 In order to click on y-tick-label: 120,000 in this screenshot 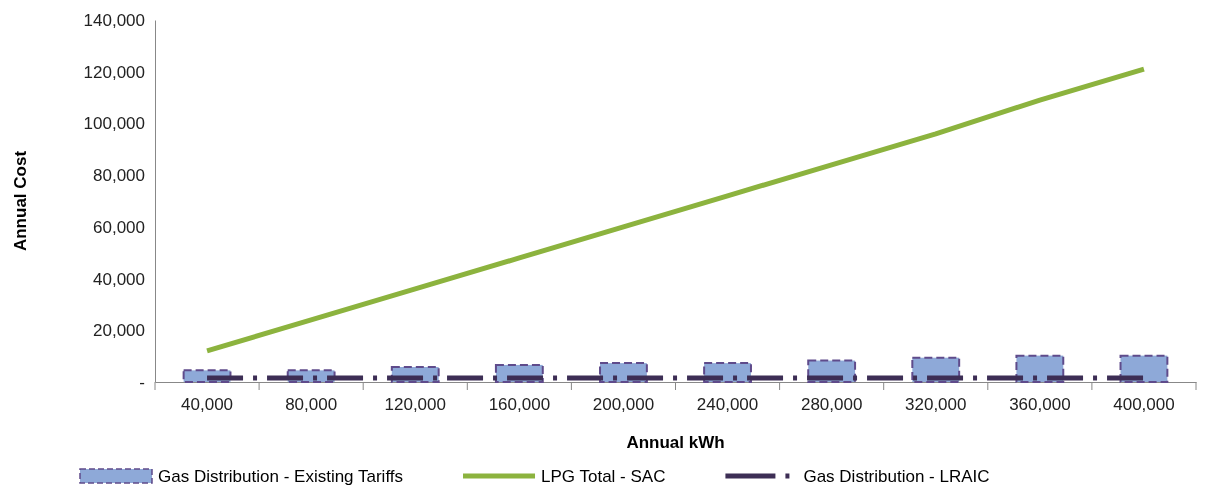, I will do `click(114, 72)`.